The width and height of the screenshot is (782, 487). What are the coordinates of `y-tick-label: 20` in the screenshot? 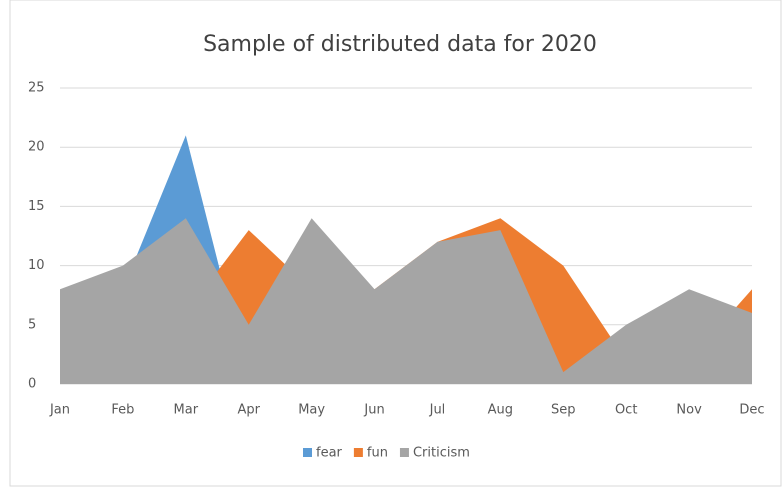 It's located at (36, 147).